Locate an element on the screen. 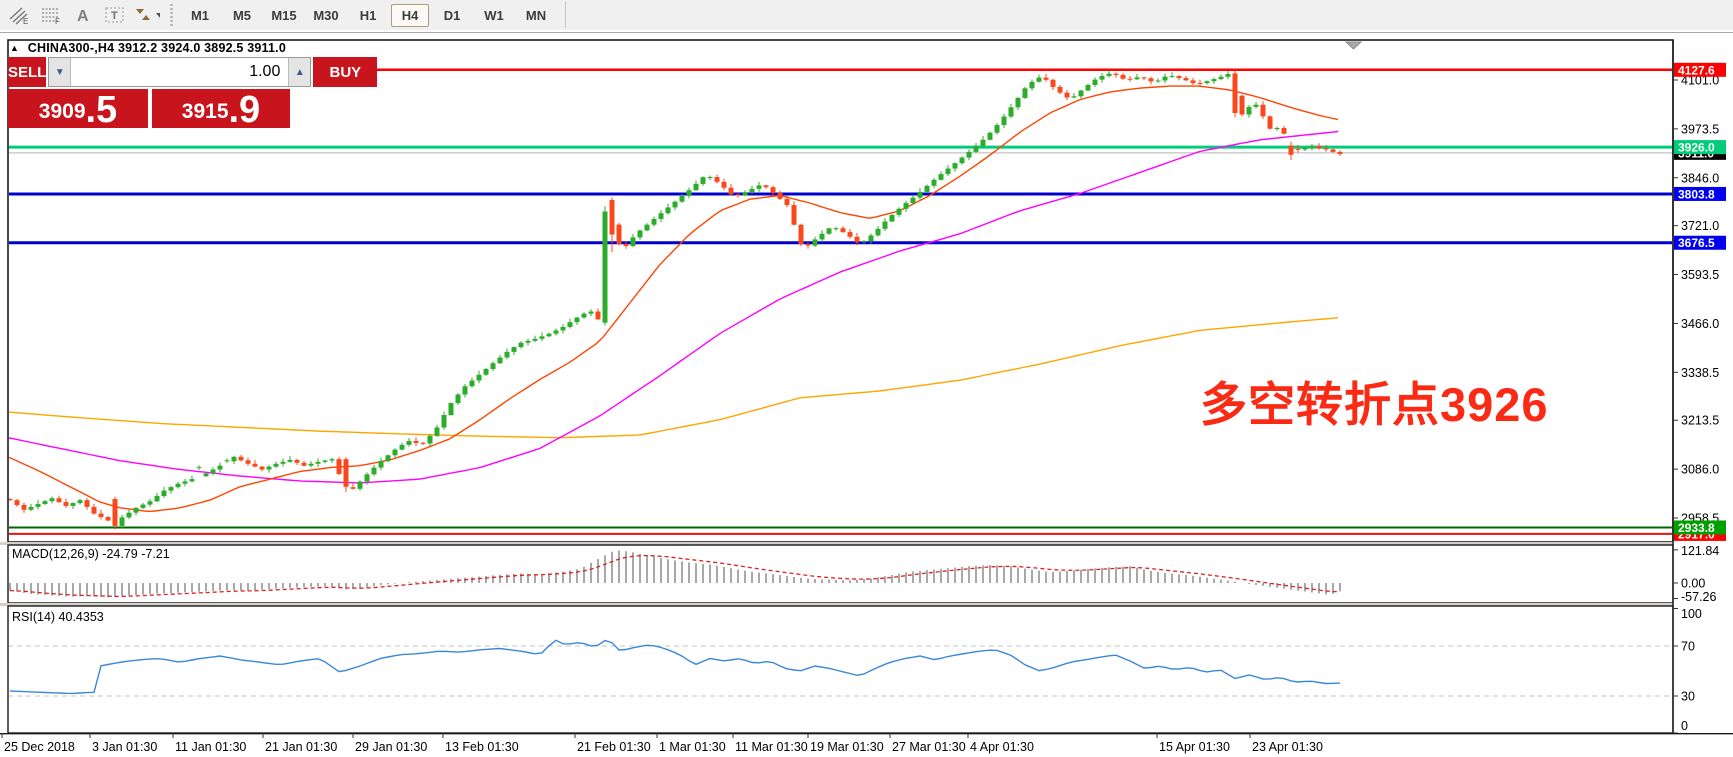  time-label: 27 Mar 01:30 is located at coordinates (929, 747).